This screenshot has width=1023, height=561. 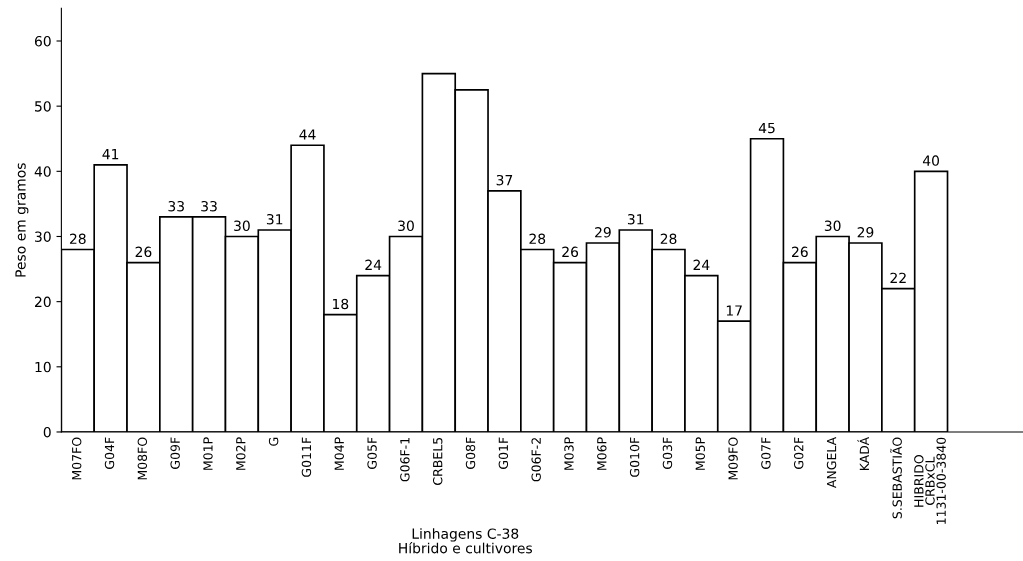 I want to click on x-tick-label: M09FO, so click(x=733, y=458).